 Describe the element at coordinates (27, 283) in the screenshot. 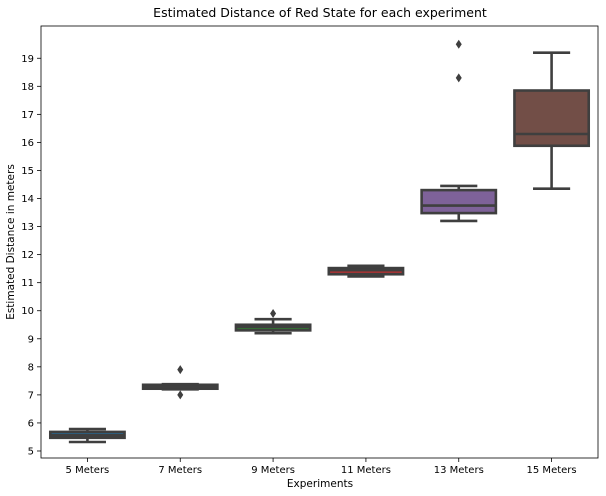

I see `y-tick-label: 11` at that location.